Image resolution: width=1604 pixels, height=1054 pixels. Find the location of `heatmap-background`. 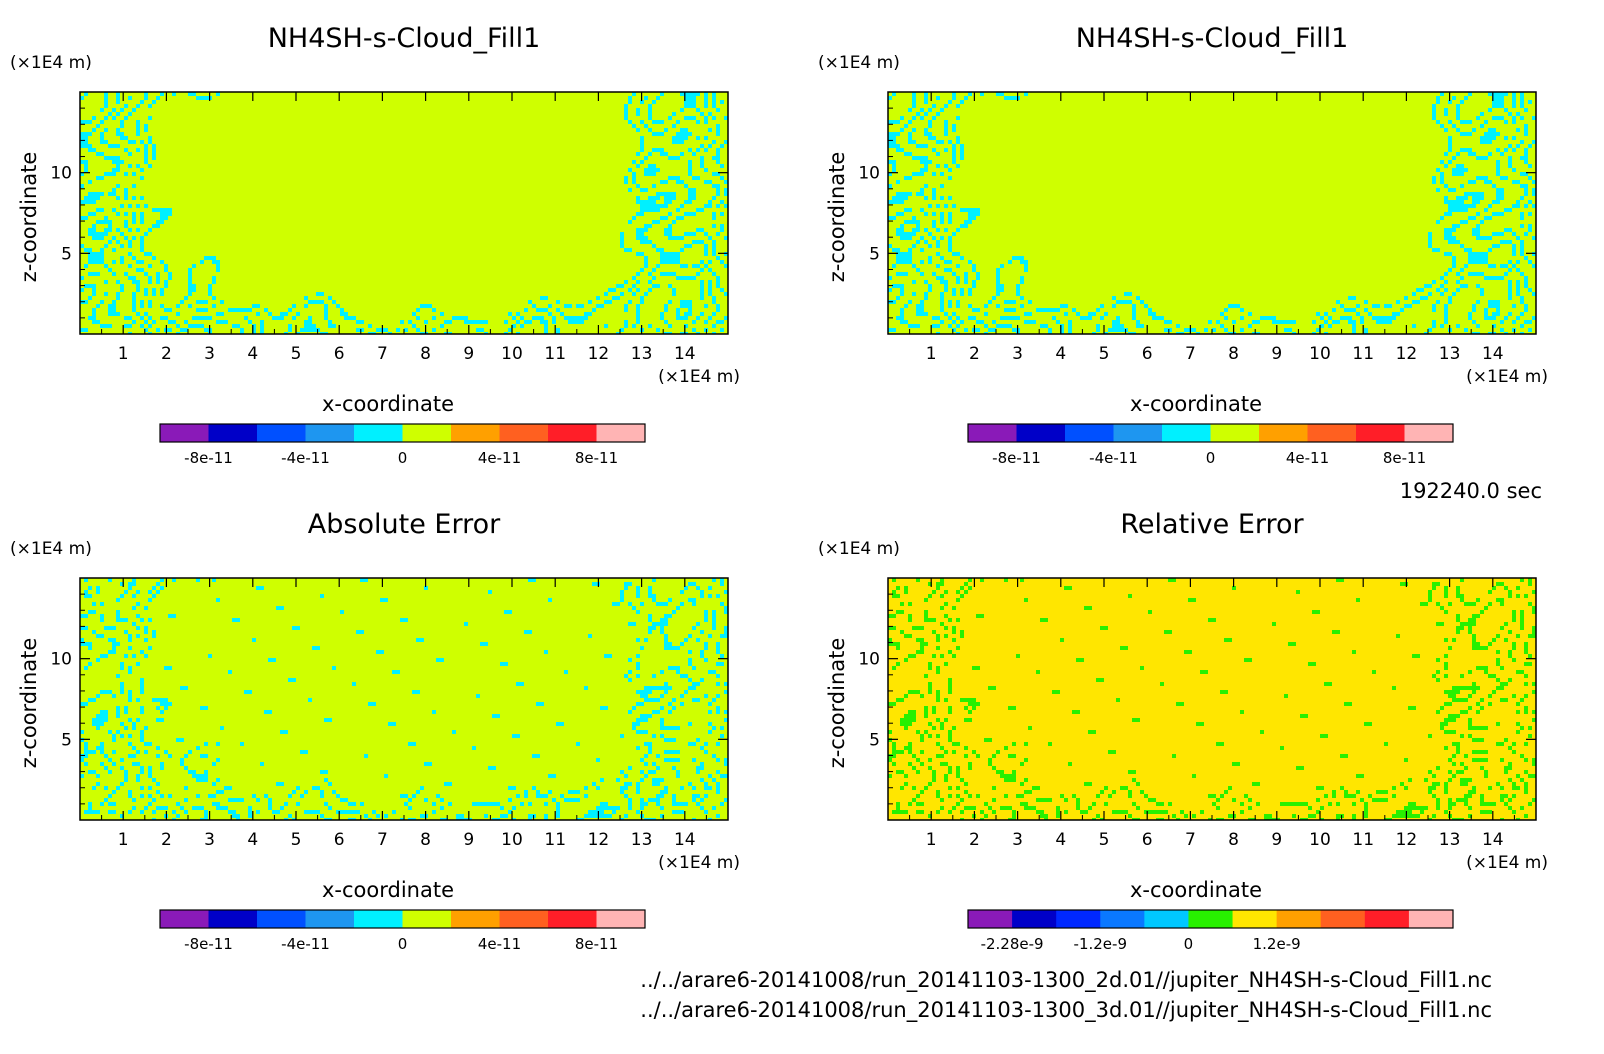

heatmap-background is located at coordinates (404, 213).